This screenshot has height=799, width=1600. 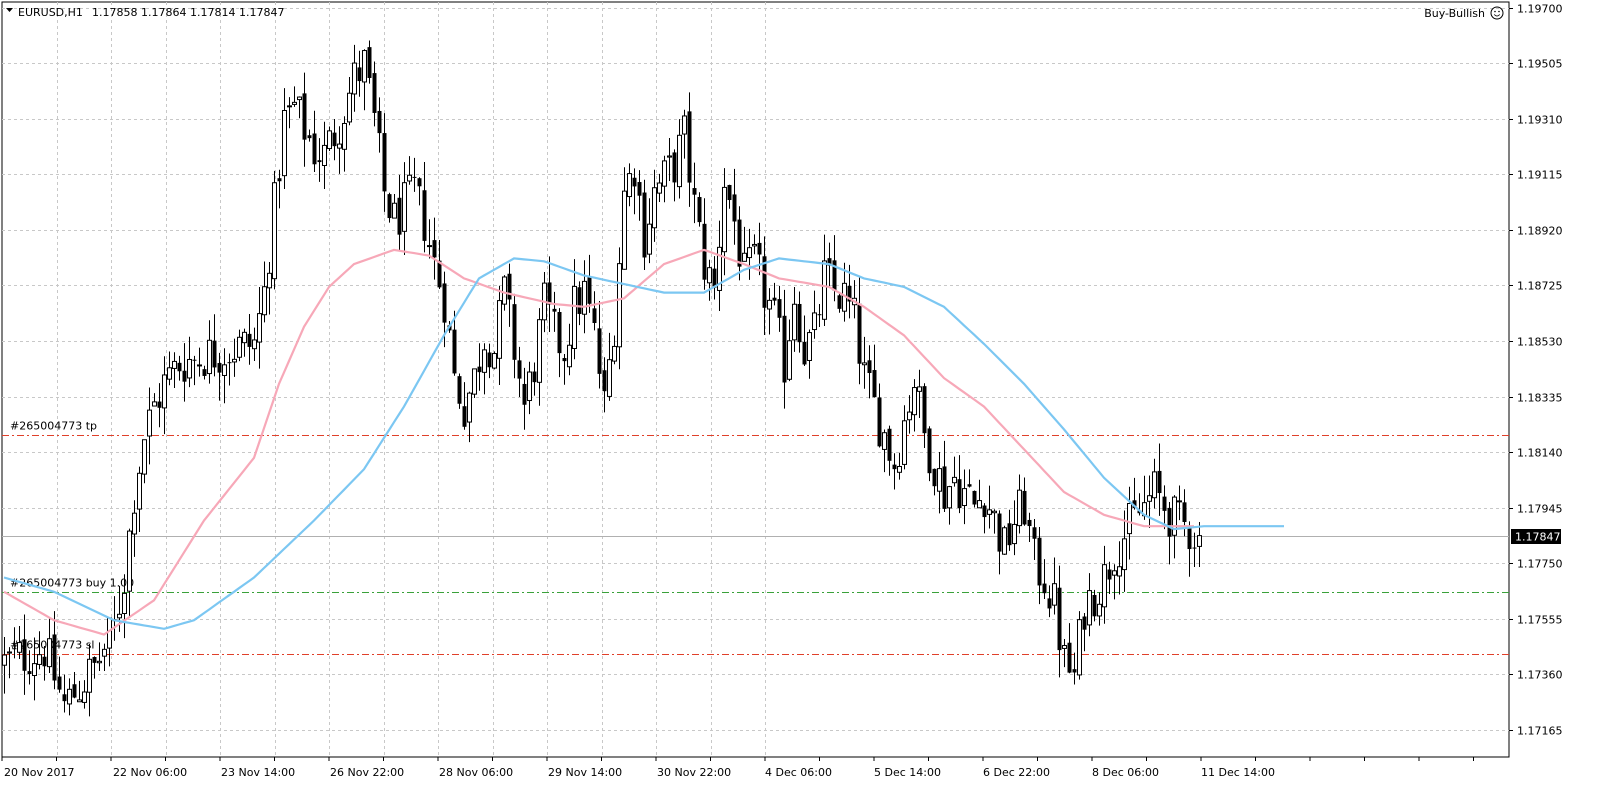 I want to click on current-price-badge: 1.17847, so click(x=1536, y=536).